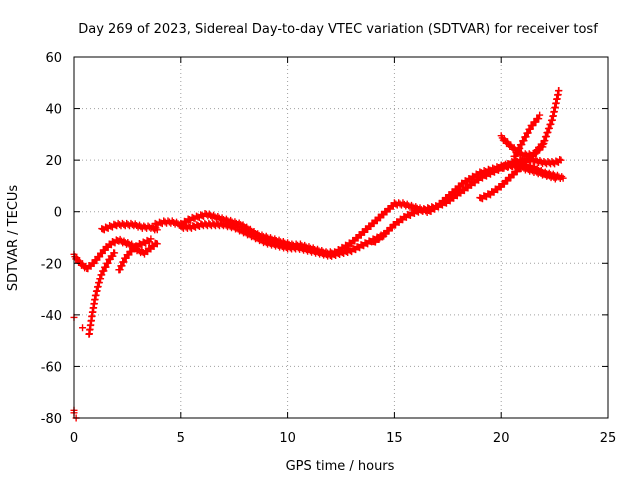  Describe the element at coordinates (394, 438) in the screenshot. I see `x-tick-label: 15` at that location.